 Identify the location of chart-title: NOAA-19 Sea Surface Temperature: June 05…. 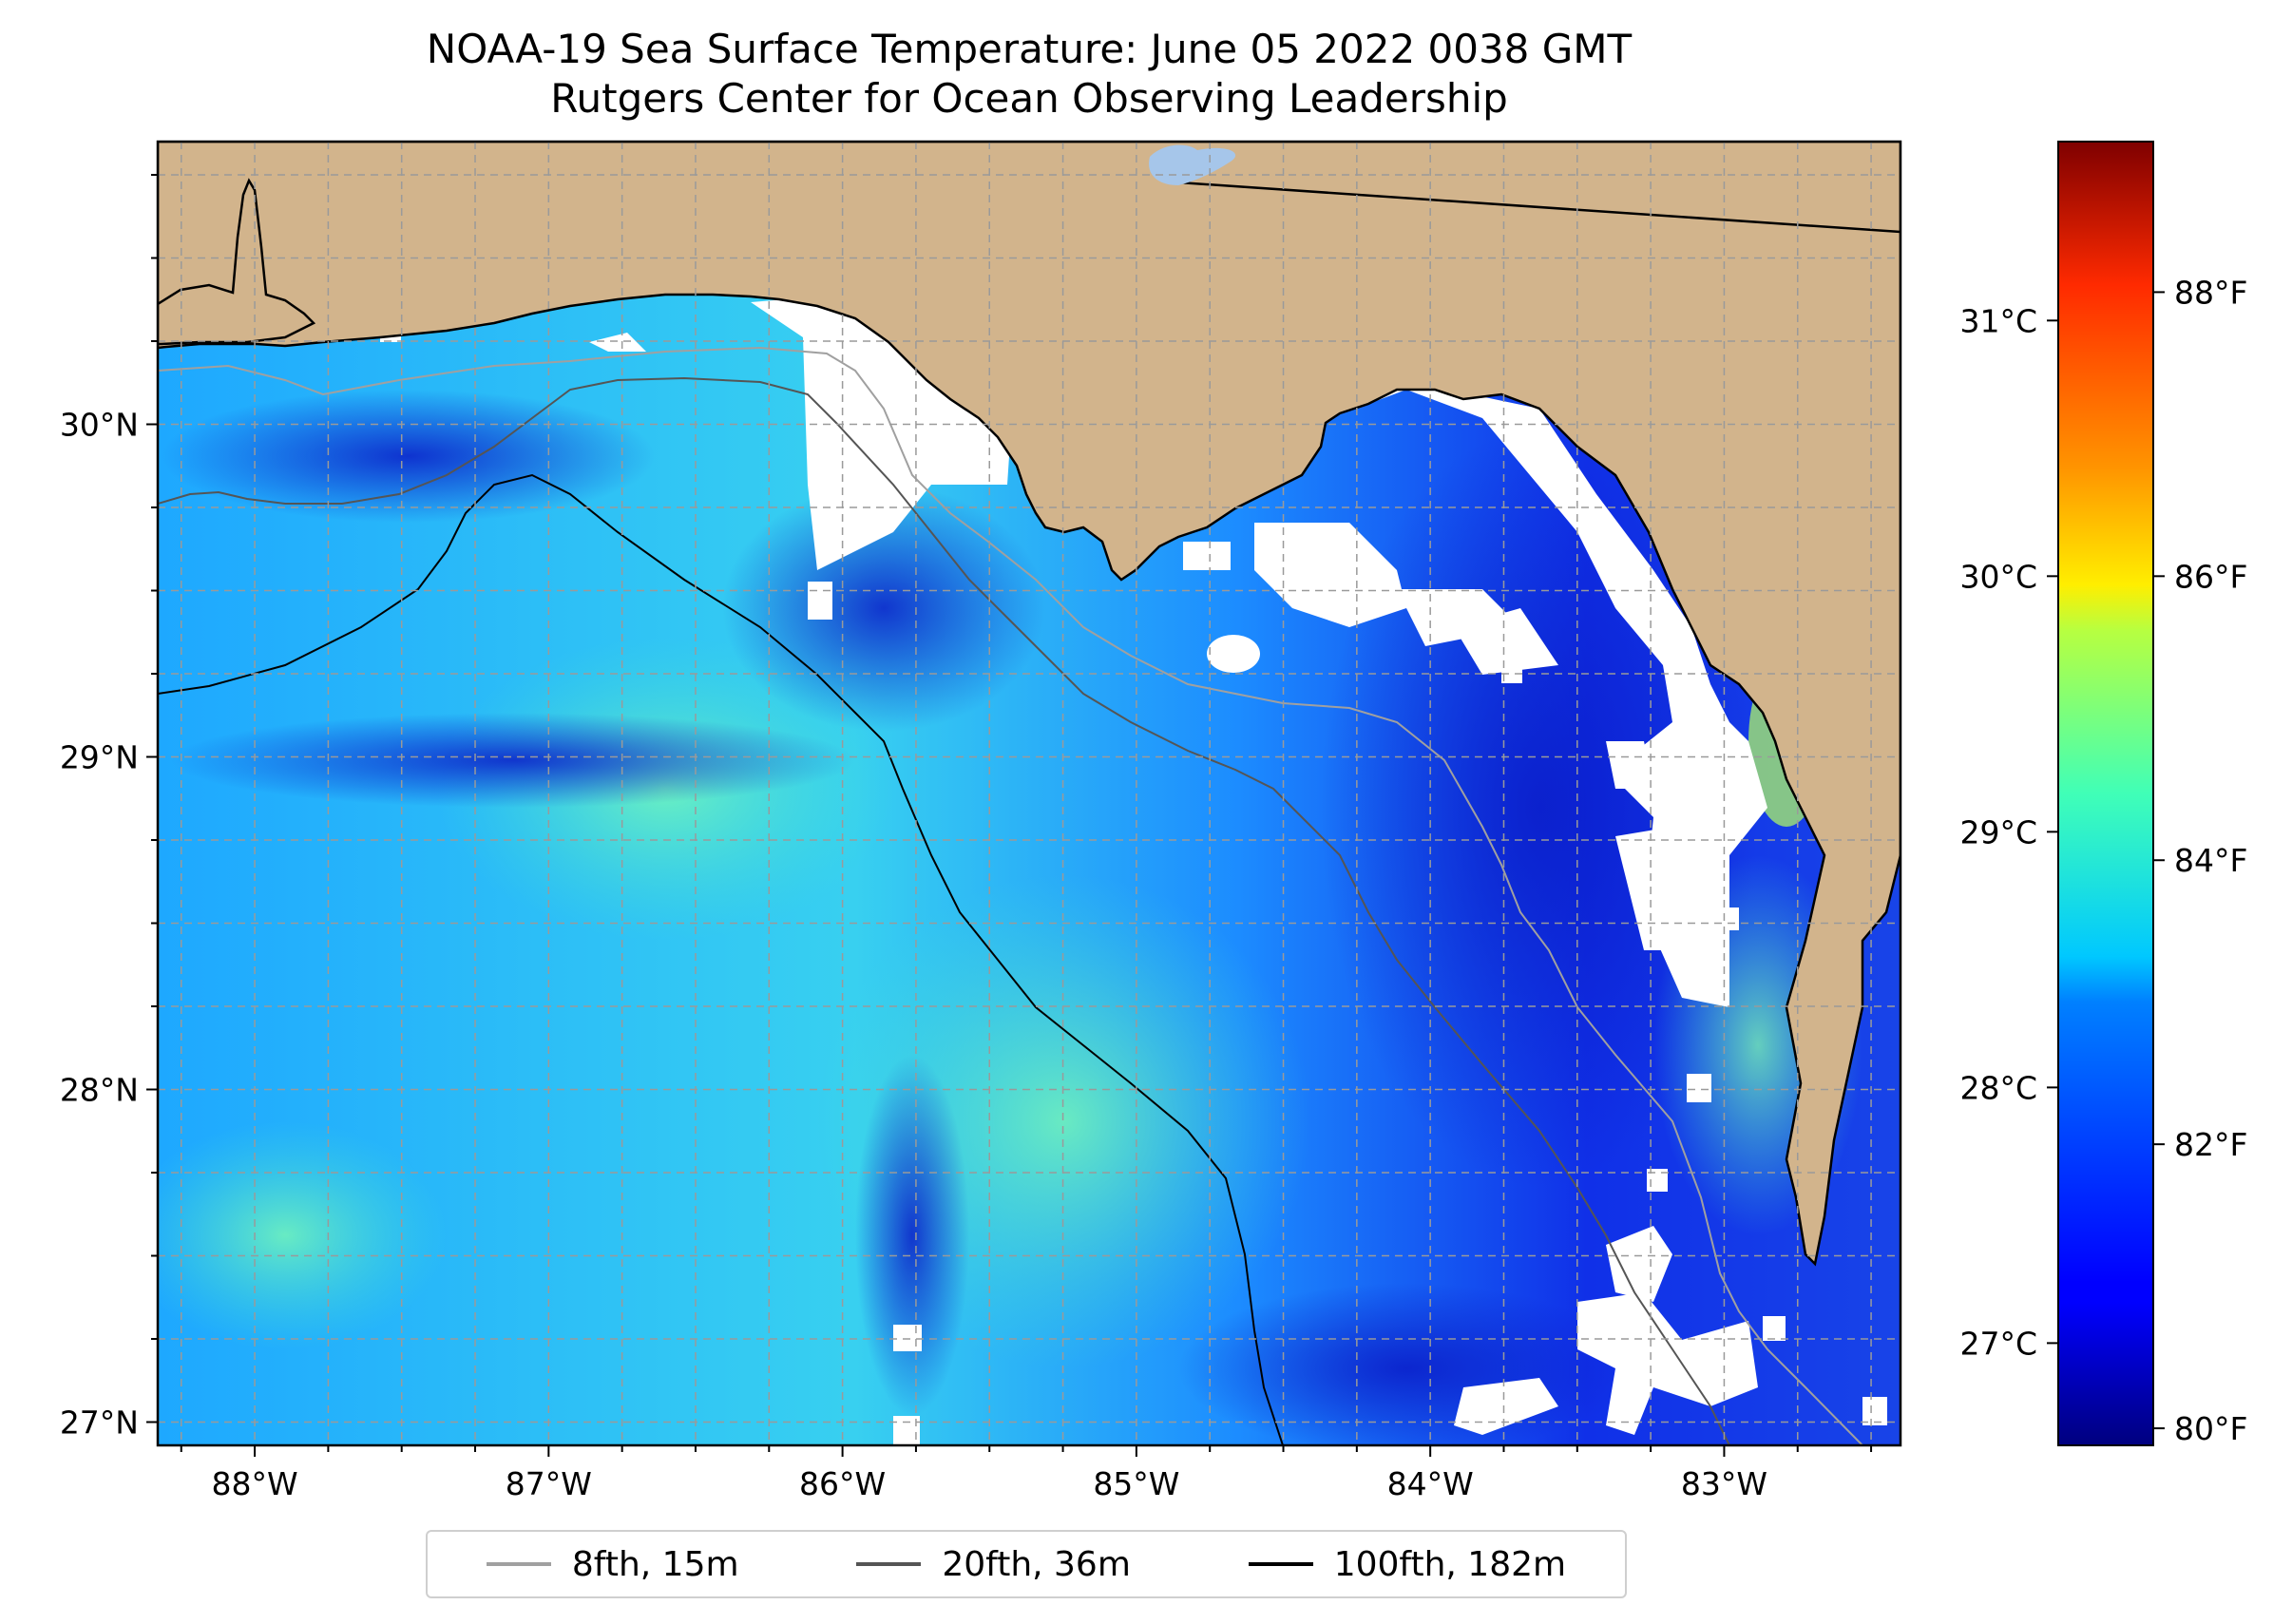
(1029, 49).